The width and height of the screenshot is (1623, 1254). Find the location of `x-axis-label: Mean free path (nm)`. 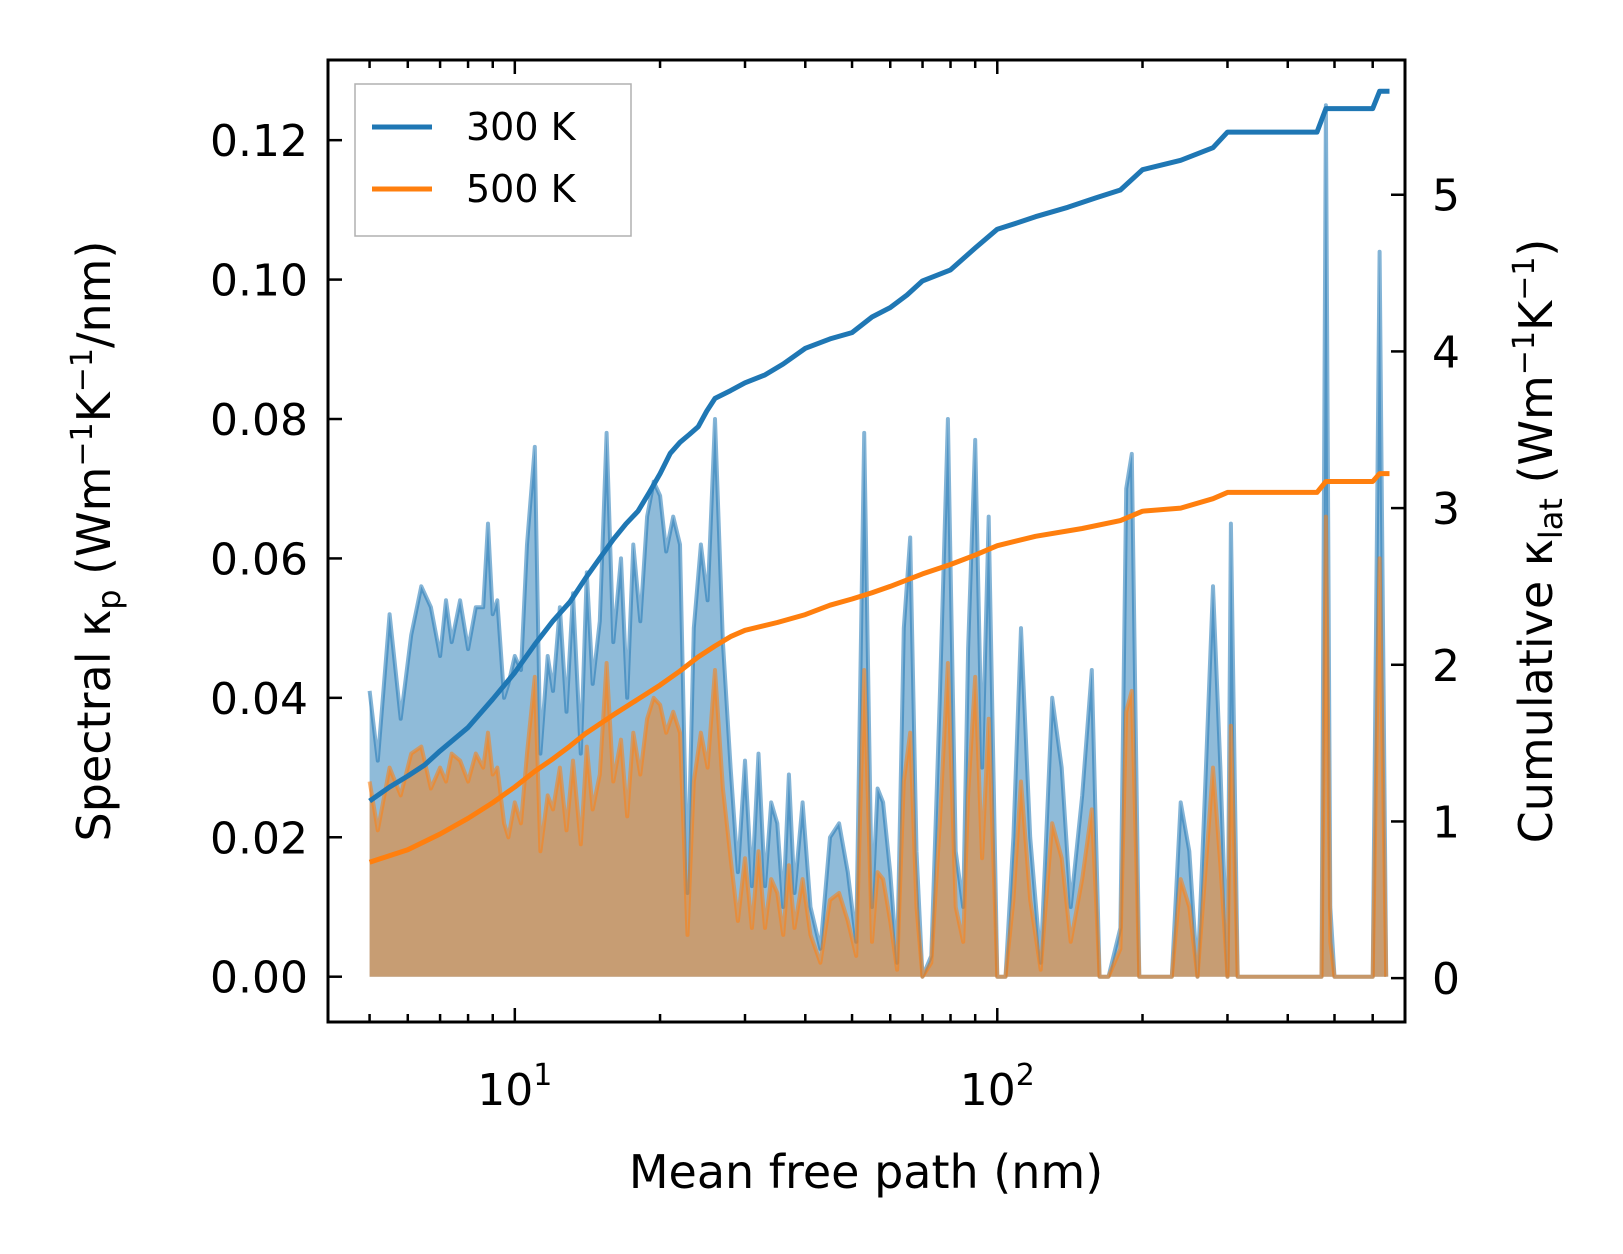

x-axis-label: Mean free path (nm) is located at coordinates (866, 1172).